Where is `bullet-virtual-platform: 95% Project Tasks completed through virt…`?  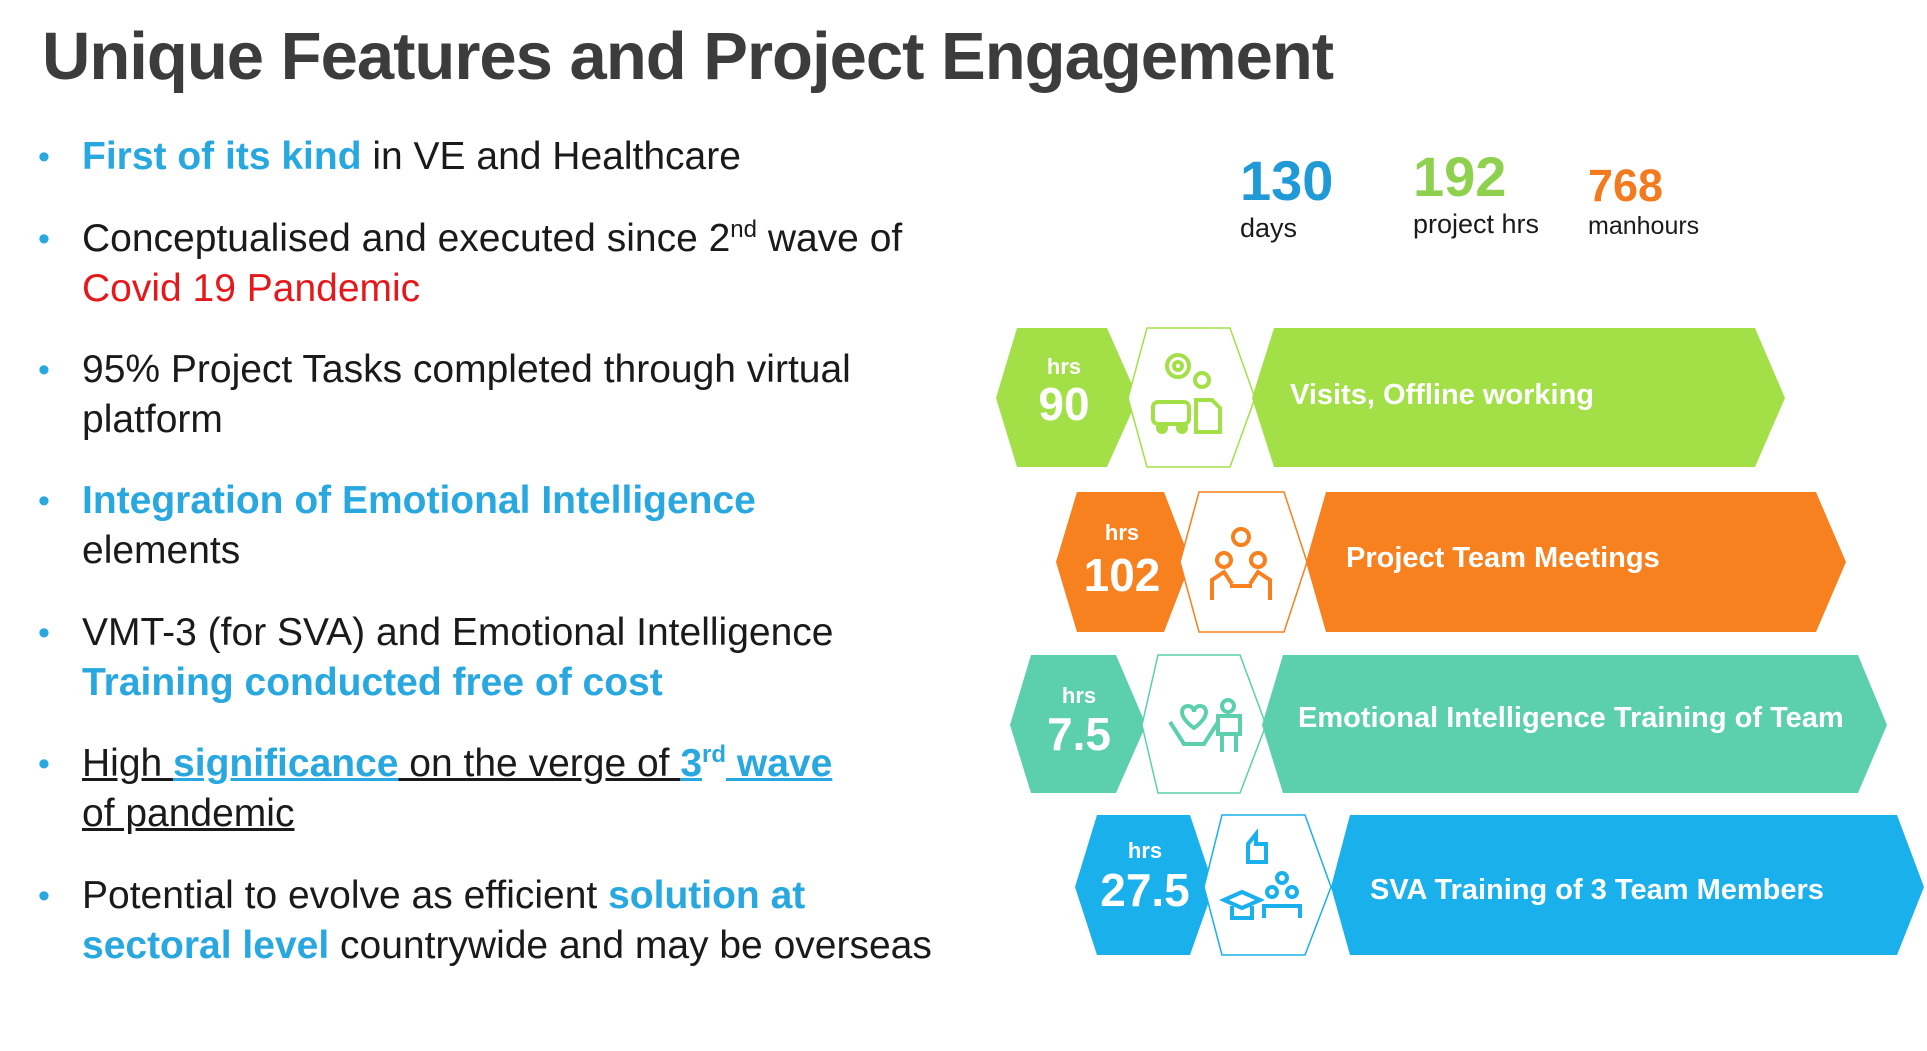
bullet-virtual-platform: 95% Project Tasks completed through virt… is located at coordinates (488, 395).